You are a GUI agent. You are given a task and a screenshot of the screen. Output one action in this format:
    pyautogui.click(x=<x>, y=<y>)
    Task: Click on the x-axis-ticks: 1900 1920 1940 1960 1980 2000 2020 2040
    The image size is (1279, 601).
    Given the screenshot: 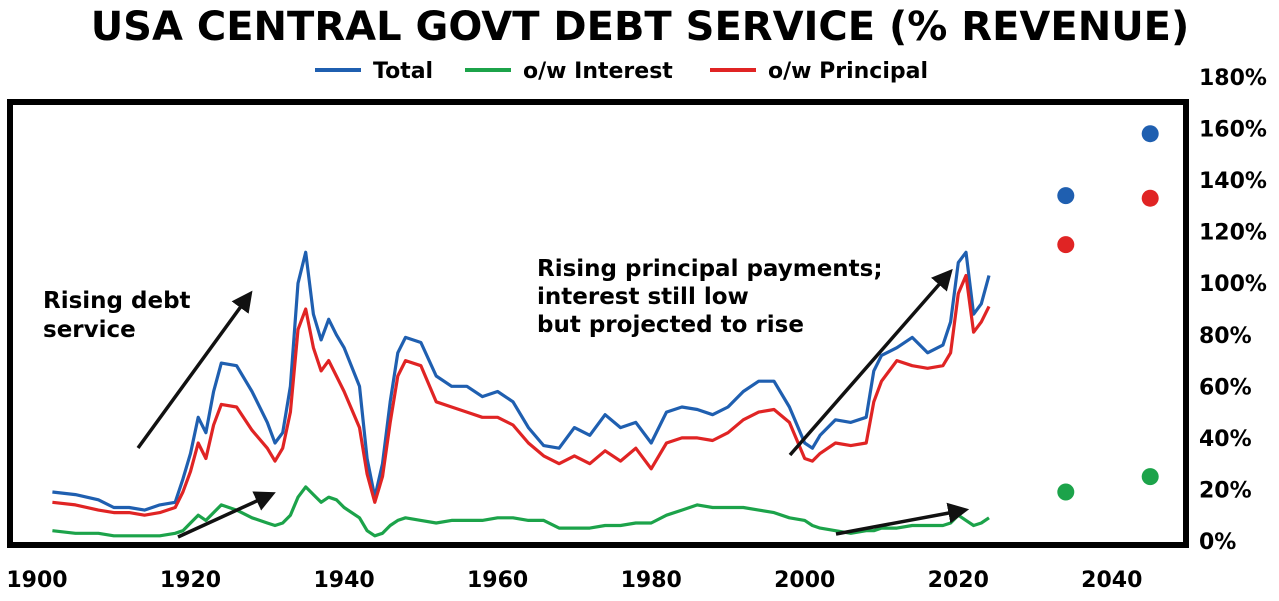 What is the action you would take?
    pyautogui.click(x=574, y=580)
    